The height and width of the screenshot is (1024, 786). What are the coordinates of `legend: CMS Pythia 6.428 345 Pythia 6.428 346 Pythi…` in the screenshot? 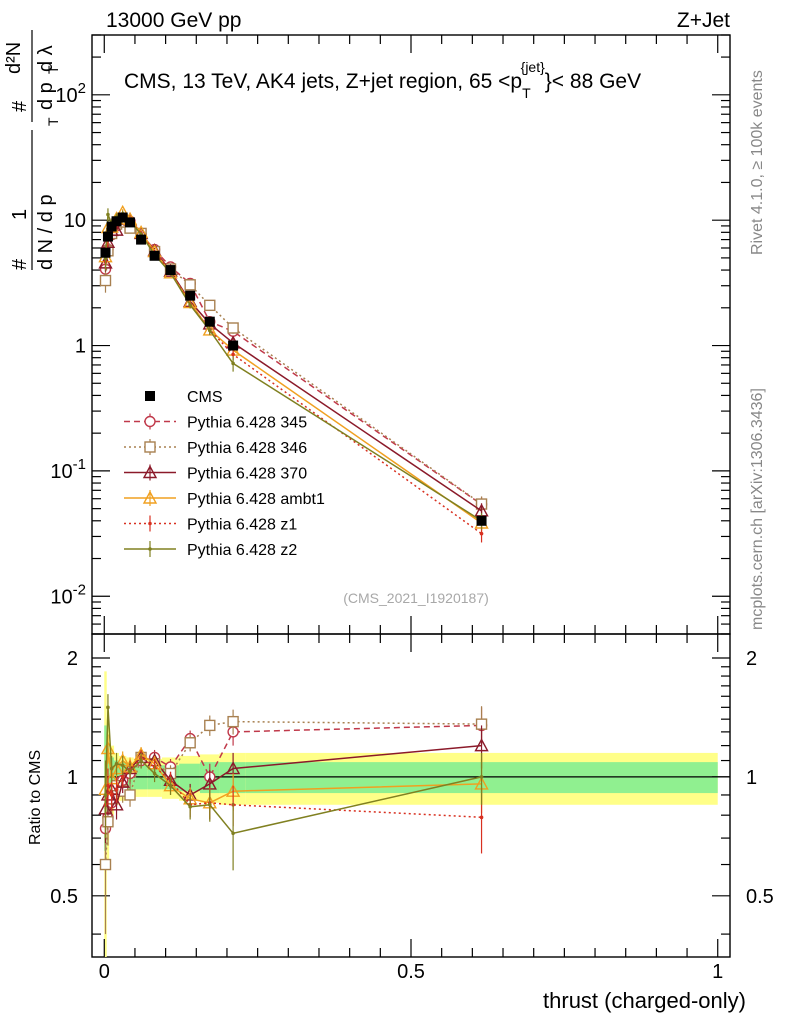 It's located at (224, 474).